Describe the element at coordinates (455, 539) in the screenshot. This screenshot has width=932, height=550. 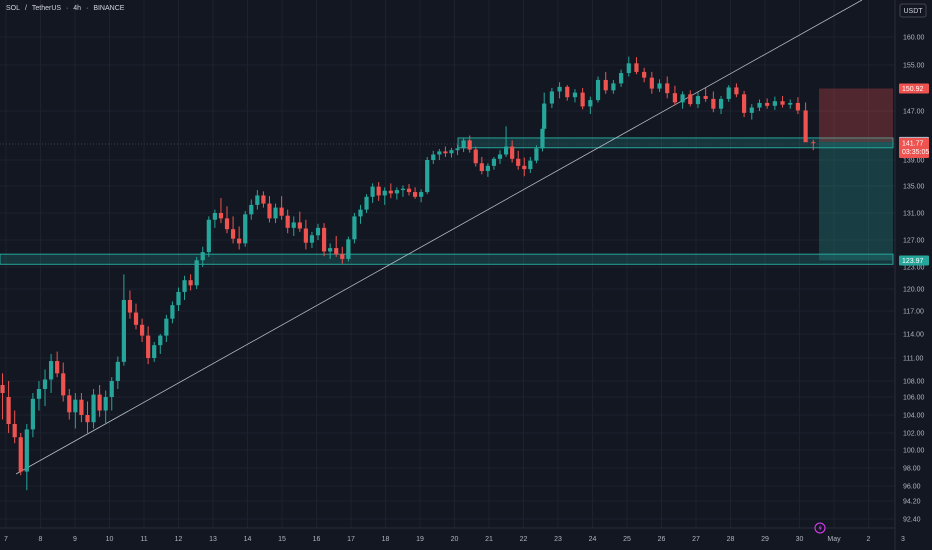
I see `time-tick: 20` at that location.